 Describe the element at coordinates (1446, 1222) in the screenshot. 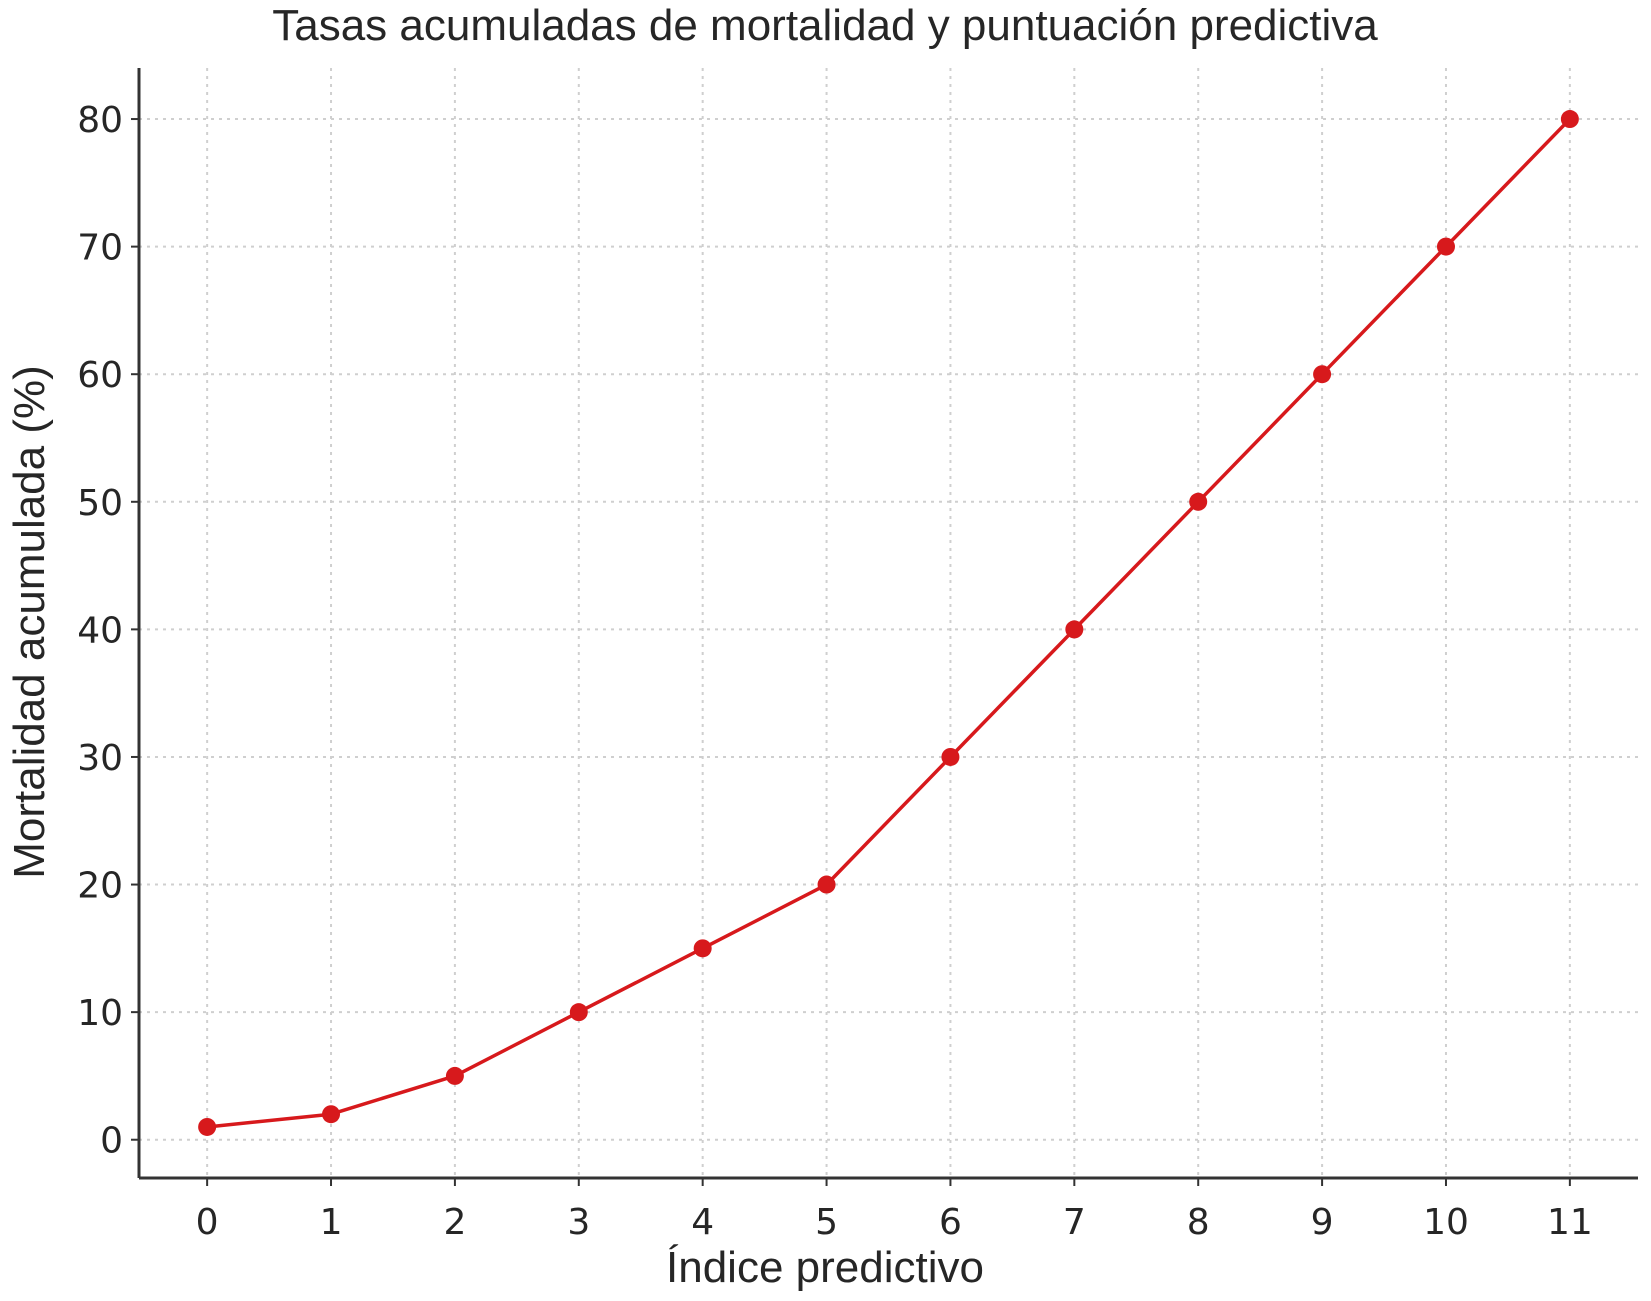

I see `x-tick-label: 10` at that location.